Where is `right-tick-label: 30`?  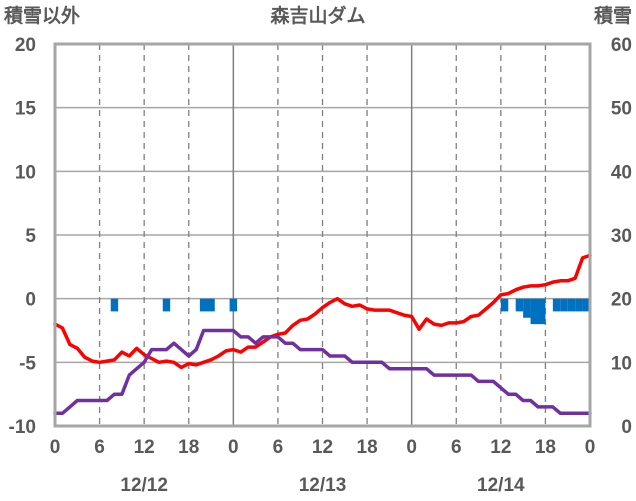
right-tick-label: 30 is located at coordinates (621, 236).